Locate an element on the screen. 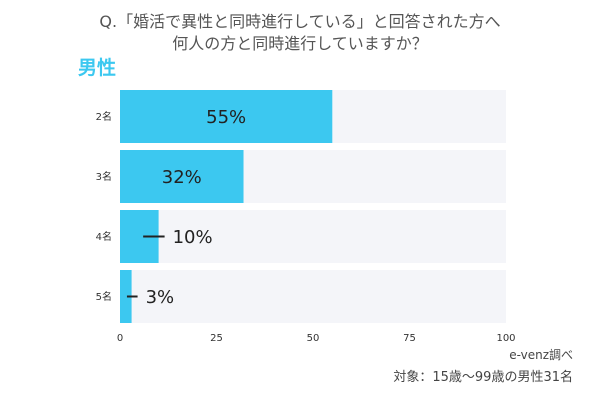 This screenshot has height=400, width=600. labels: 2名 55% 3名 32% 4名 10% 5名 3% is located at coordinates (171, 207).